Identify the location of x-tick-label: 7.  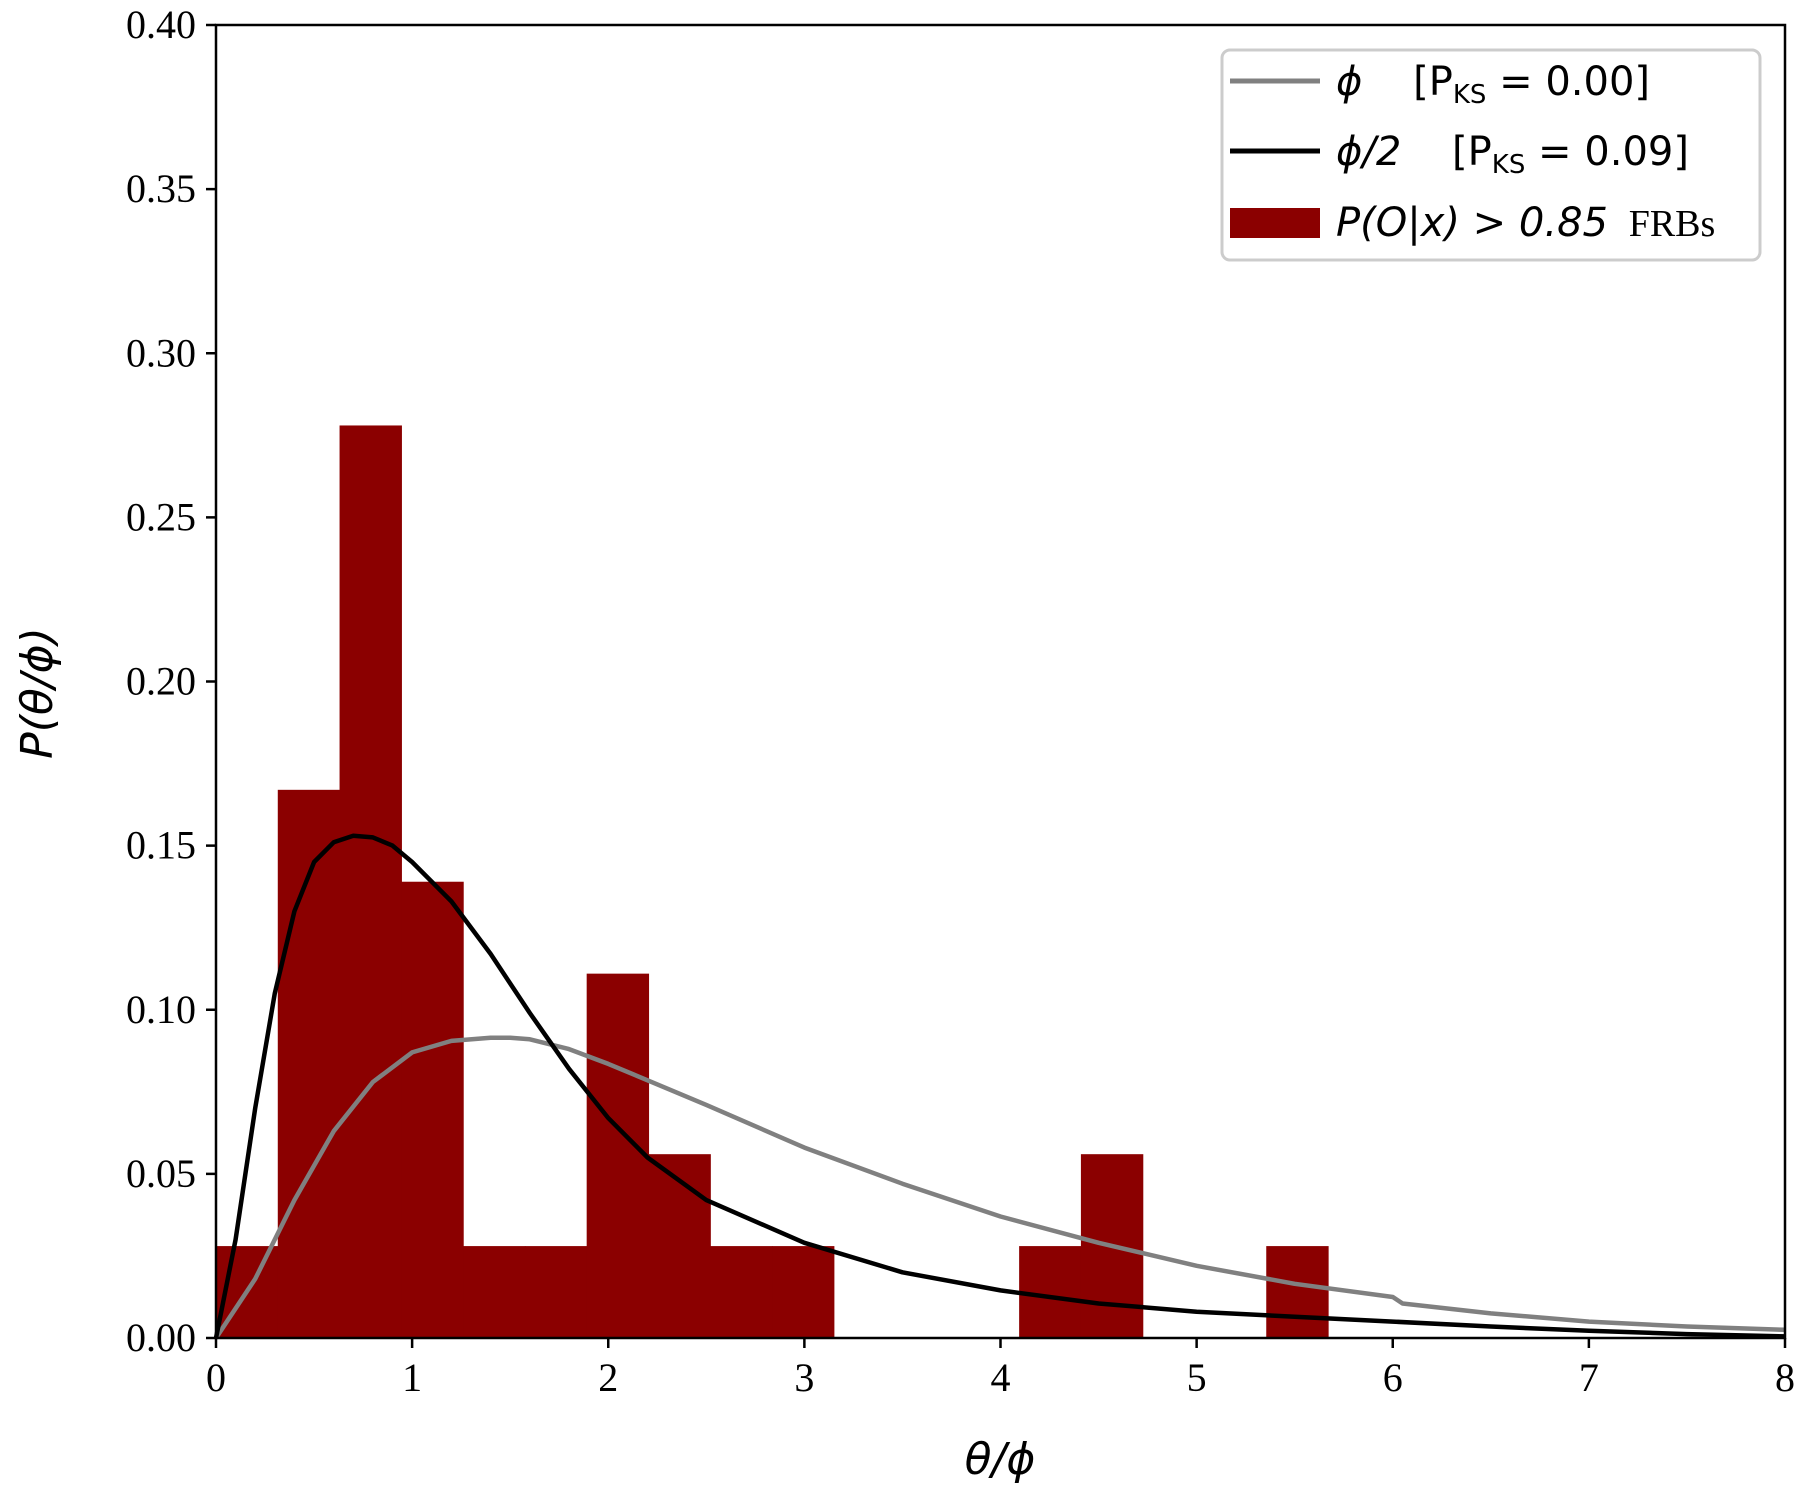
(1589, 1377).